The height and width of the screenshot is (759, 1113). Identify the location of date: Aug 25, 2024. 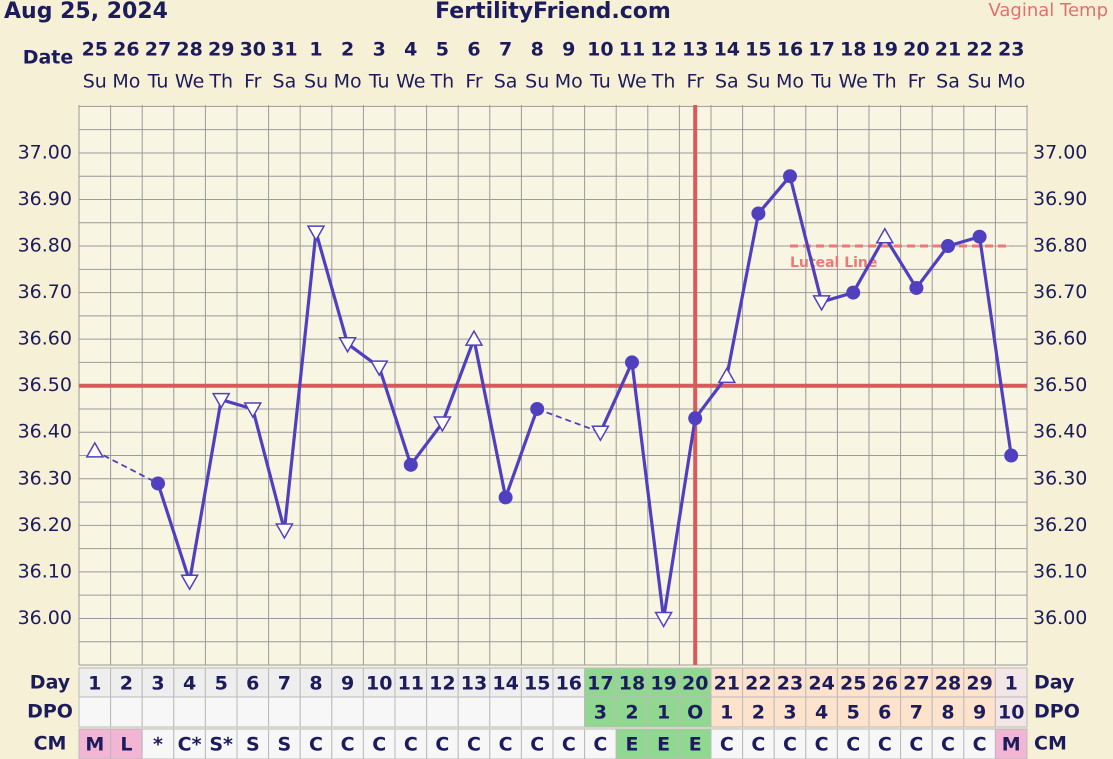
(86, 12).